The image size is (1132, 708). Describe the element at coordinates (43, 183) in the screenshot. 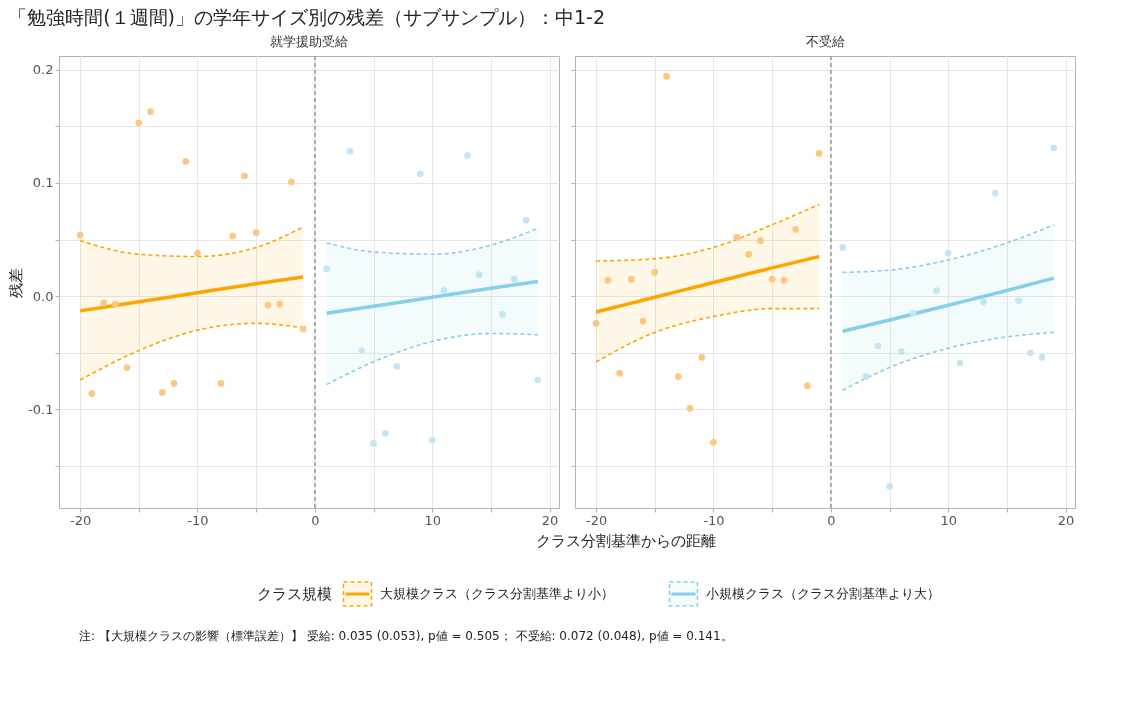

I see `y-tick-label: 0.1` at that location.